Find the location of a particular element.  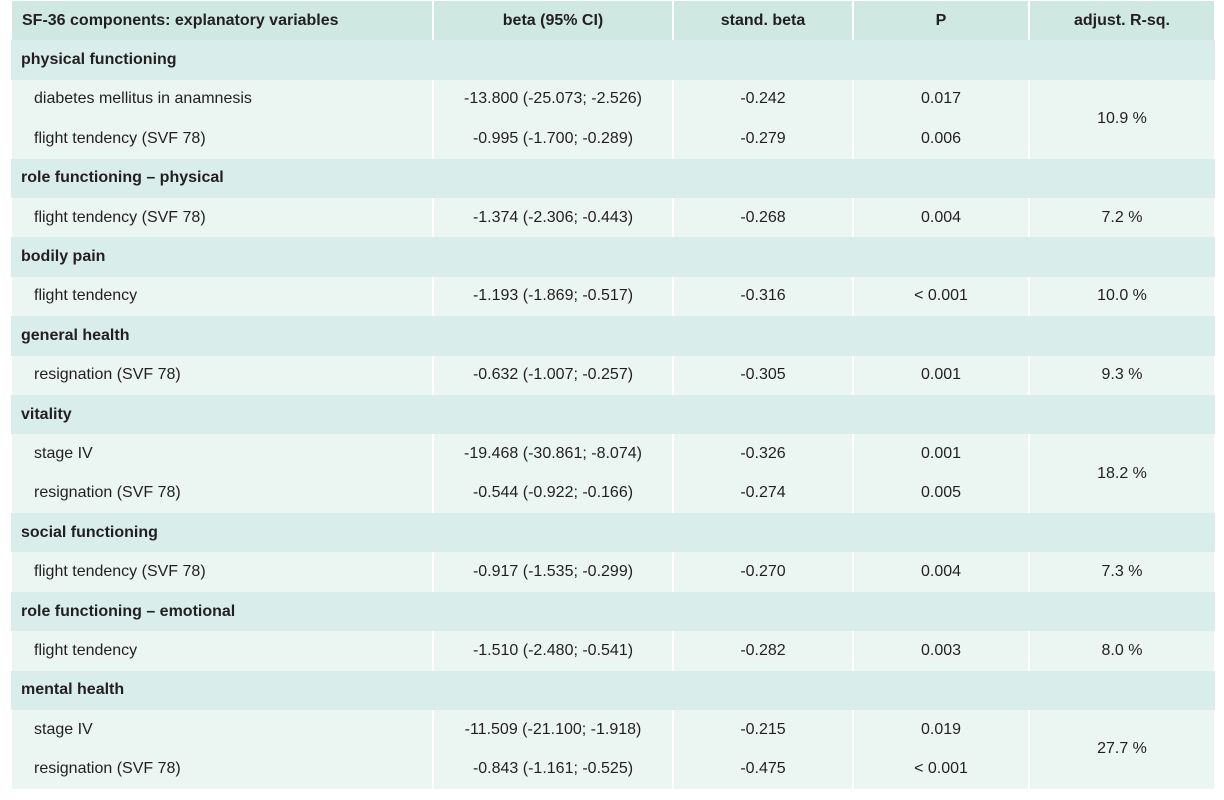

header-cell: adjust. R-sq. is located at coordinates (1122, 21).